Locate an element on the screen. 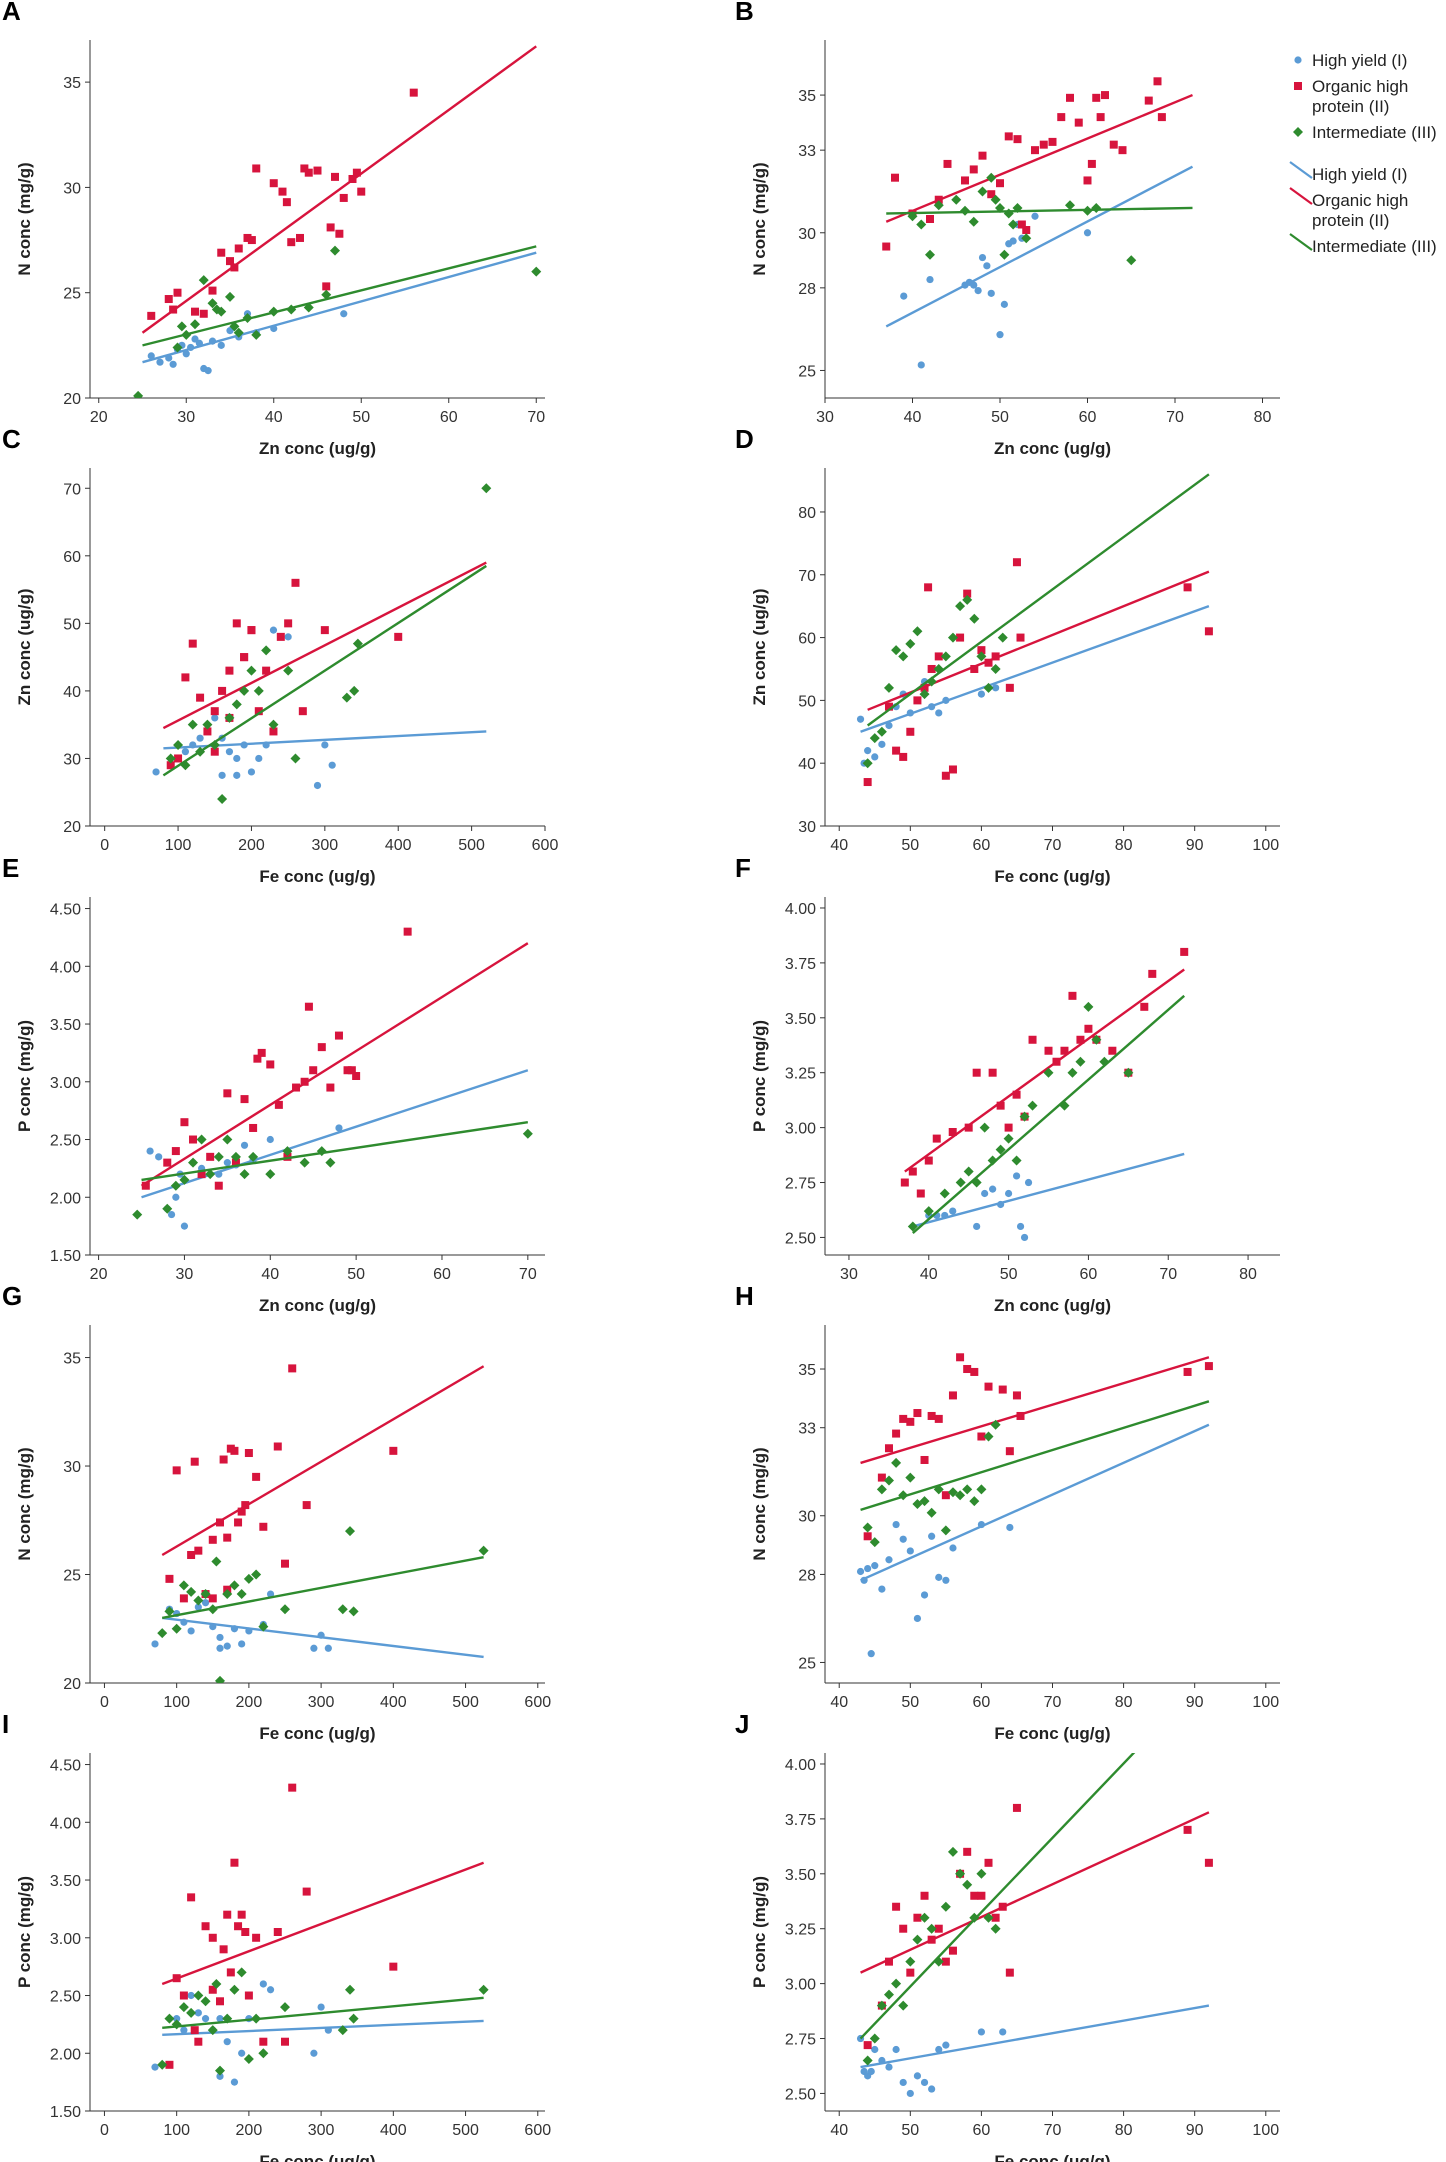  legend-marker-intermediate is located at coordinates (1298, 132).